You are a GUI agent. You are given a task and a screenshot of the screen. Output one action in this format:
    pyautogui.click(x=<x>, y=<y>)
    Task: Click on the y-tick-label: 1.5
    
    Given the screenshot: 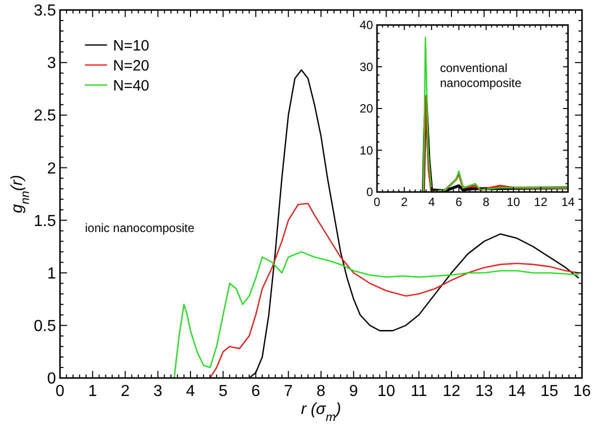 What is the action you would take?
    pyautogui.click(x=45, y=221)
    